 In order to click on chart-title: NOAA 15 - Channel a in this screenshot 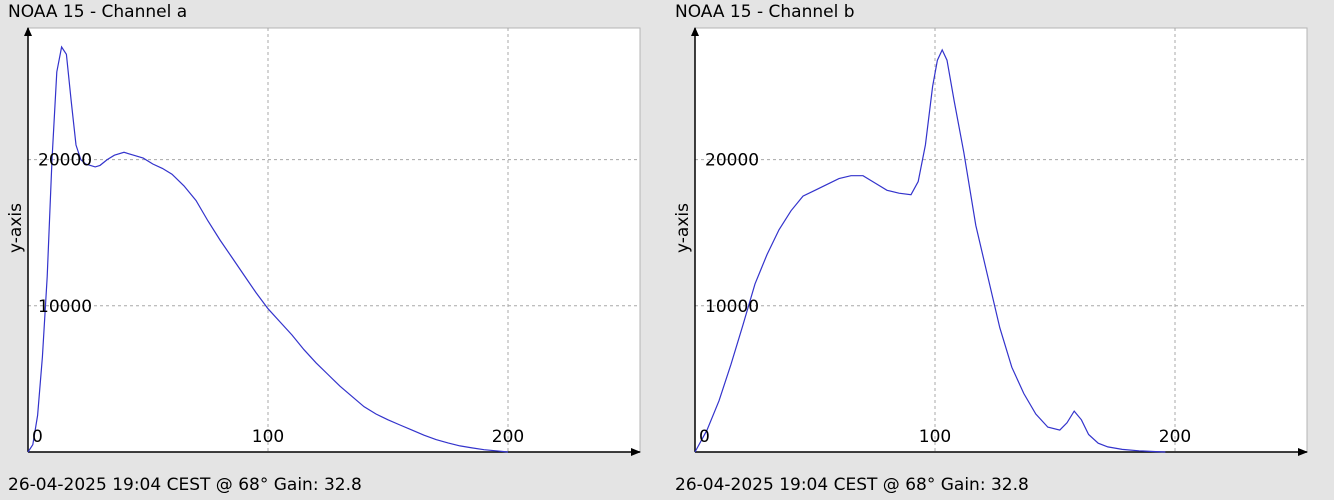, I will do `click(98, 12)`.